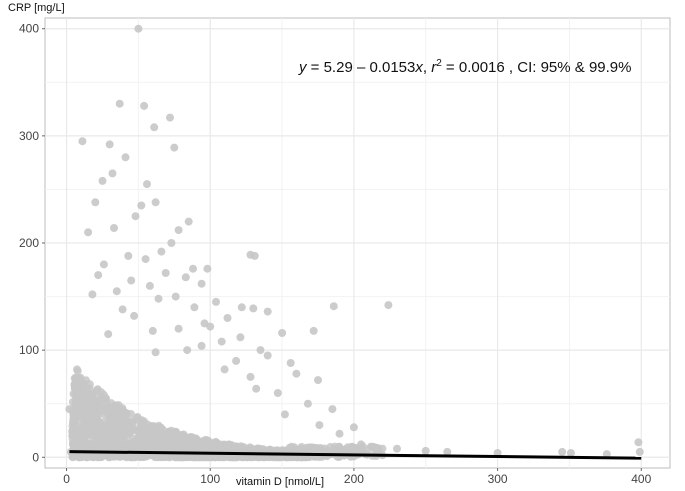 This screenshot has height=491, width=685. Describe the element at coordinates (32, 243) in the screenshot. I see `y-axis-ticks: 0 100 200 300 400` at that location.